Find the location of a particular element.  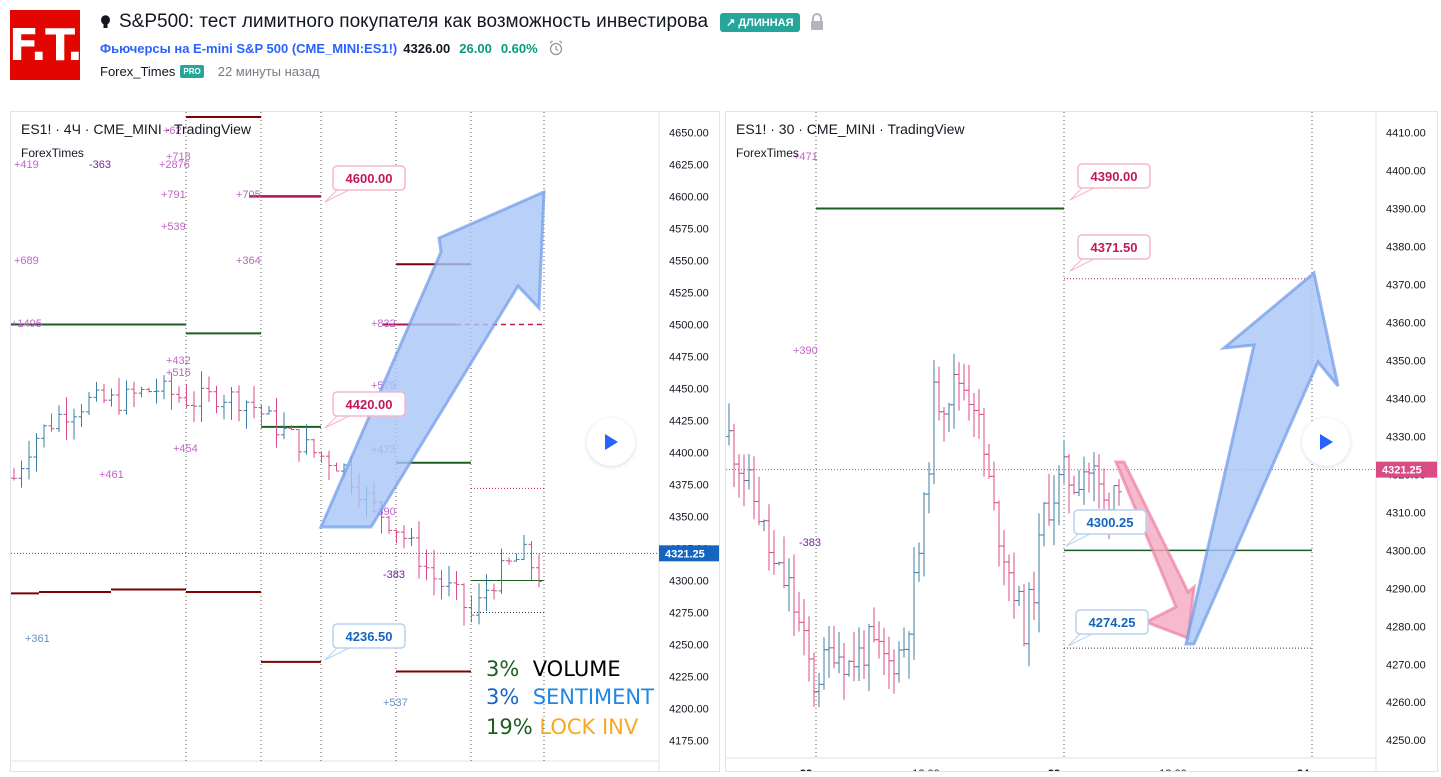

indicator-lock-inv: 19% LOCK INV is located at coordinates (562, 727).